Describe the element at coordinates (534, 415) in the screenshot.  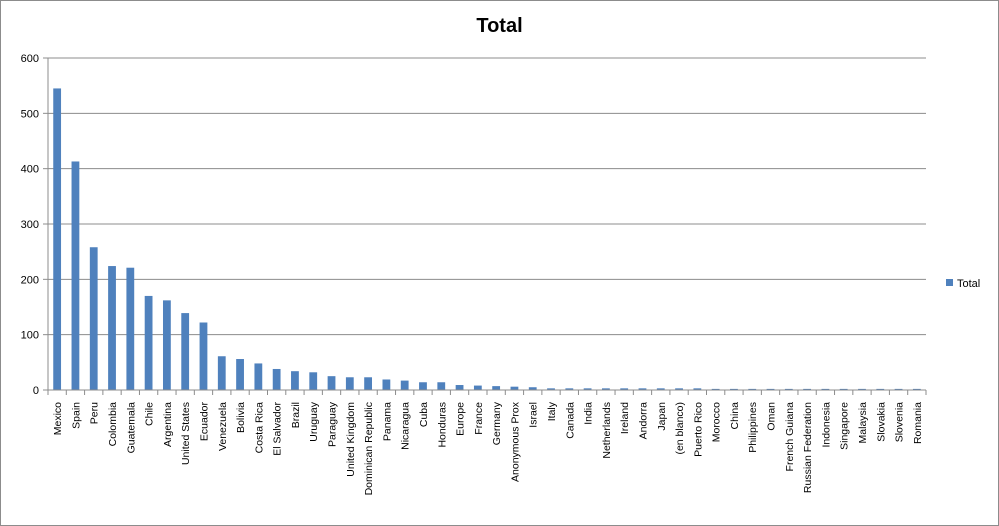
I see `x-tick-label: Israel` at that location.